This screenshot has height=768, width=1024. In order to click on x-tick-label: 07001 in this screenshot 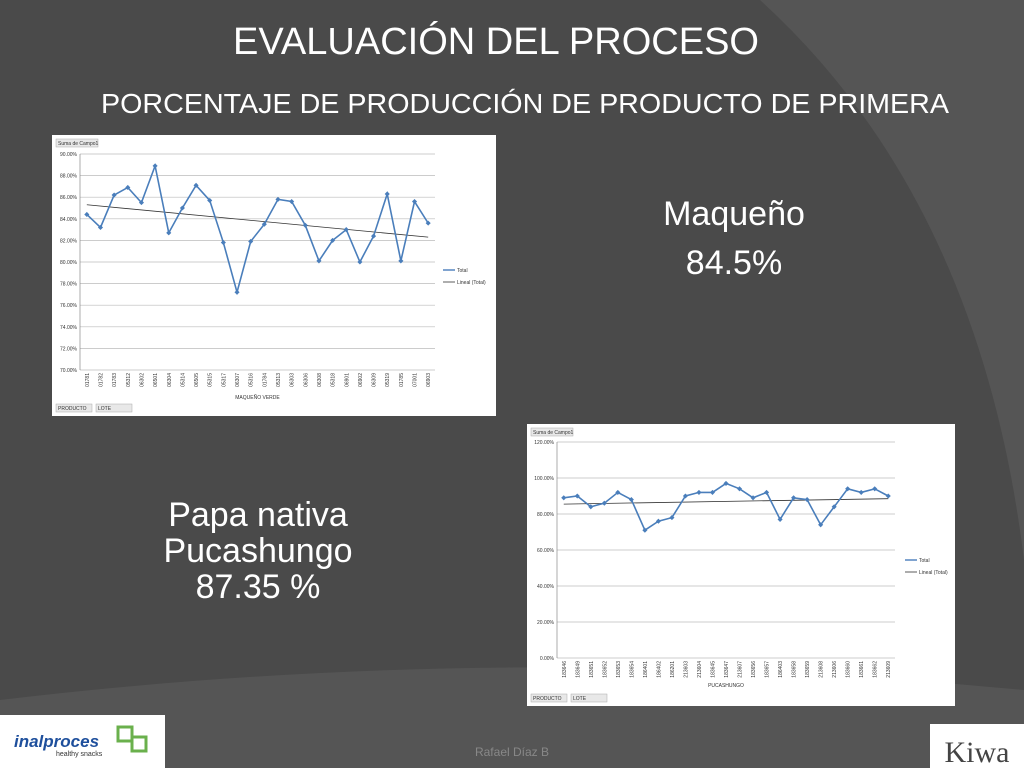, I will do `click(416, 380)`.